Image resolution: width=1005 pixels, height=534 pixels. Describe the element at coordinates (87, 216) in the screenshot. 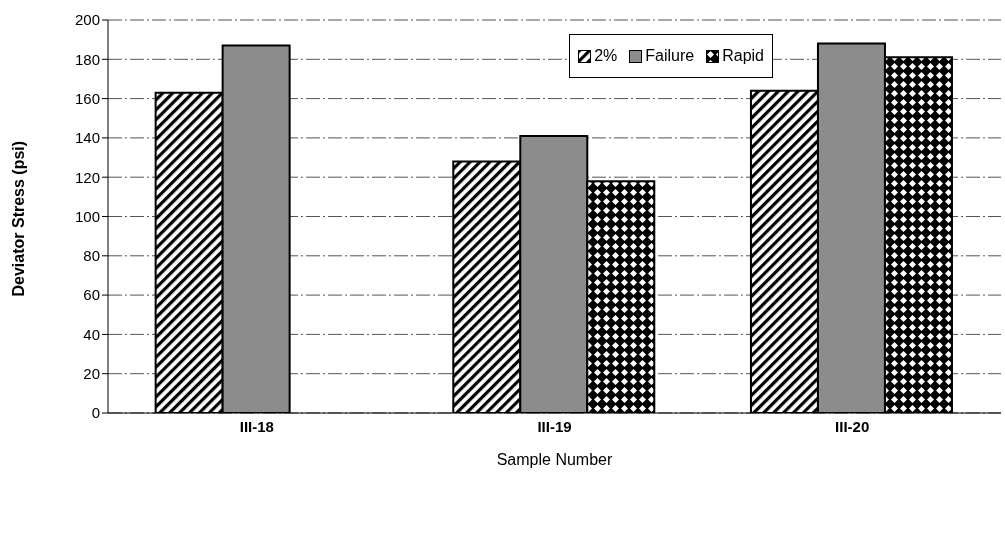

I see `y-tick-label: 100` at that location.